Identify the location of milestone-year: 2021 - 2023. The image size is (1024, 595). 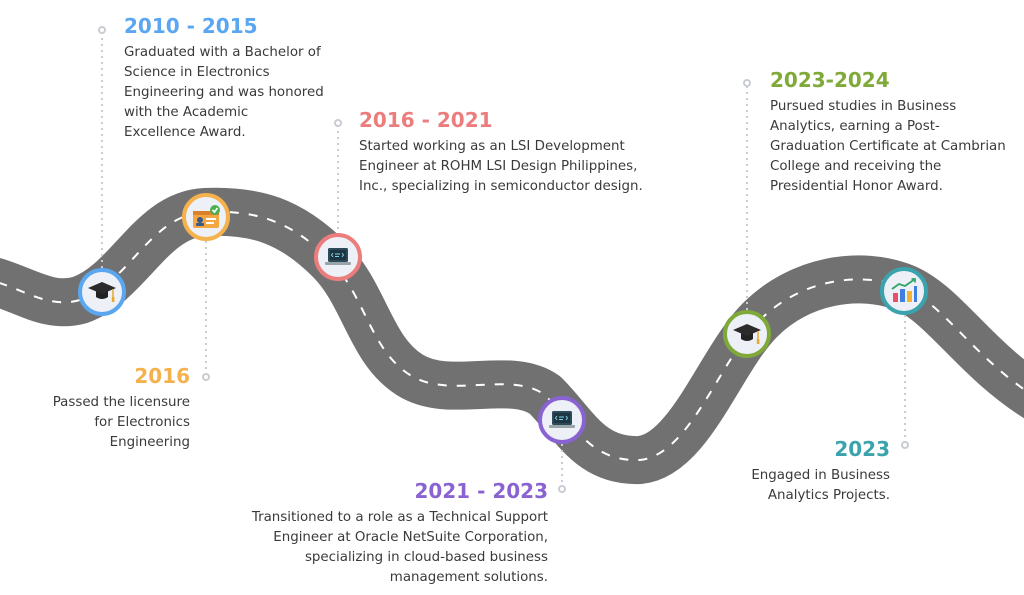
(481, 491).